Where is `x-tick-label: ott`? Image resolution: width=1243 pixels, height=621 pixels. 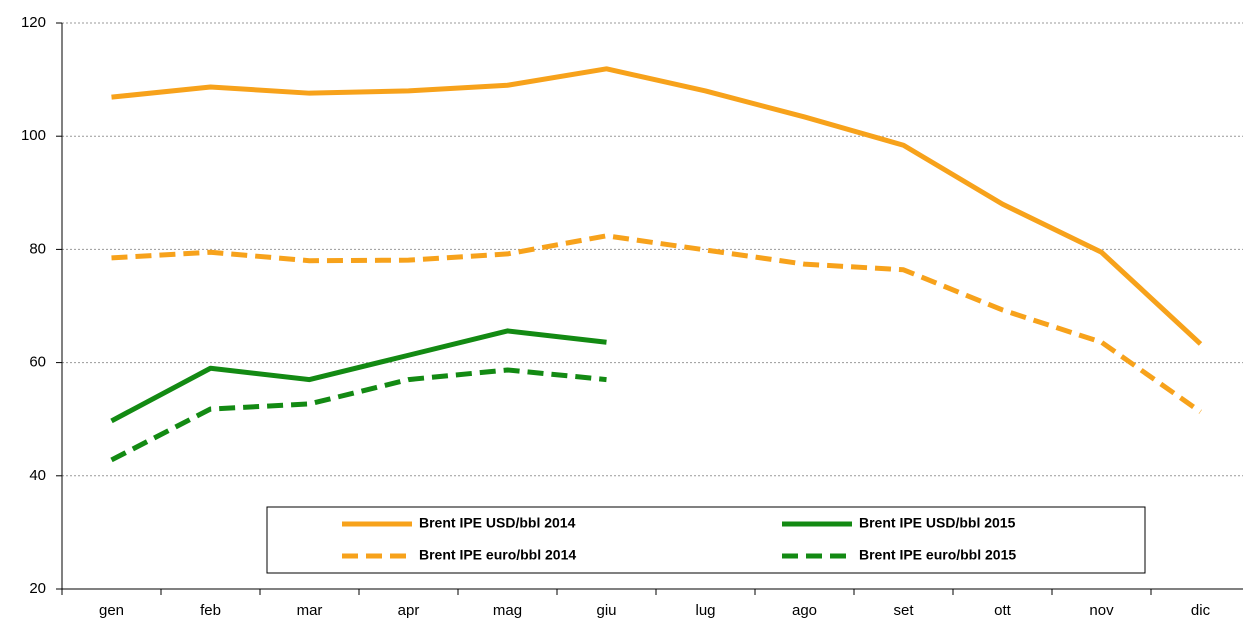
x-tick-label: ott is located at coordinates (1003, 610).